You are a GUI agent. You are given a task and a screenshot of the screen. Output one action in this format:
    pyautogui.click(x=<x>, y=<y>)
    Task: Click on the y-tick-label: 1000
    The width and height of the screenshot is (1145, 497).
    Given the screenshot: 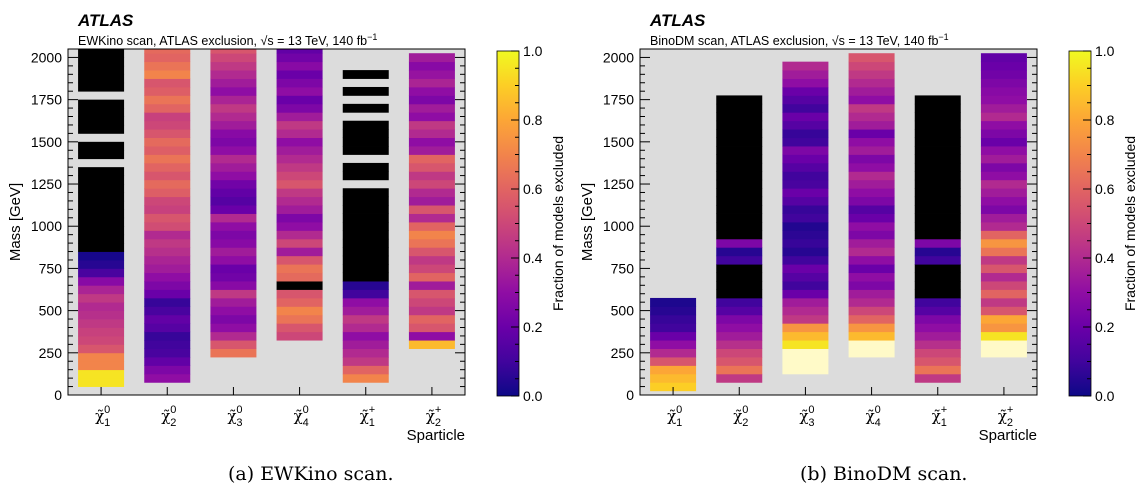 What is the action you would take?
    pyautogui.click(x=46, y=226)
    